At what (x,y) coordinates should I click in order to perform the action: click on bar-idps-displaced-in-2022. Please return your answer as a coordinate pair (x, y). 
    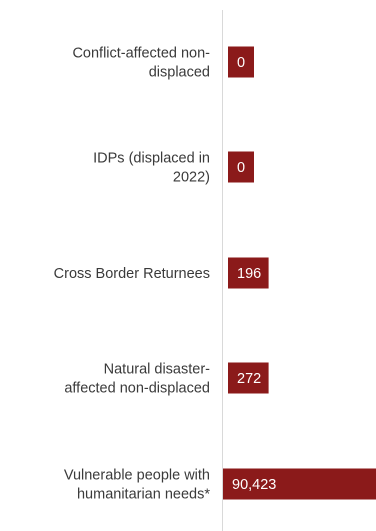
    Looking at the image, I should click on (241, 167).